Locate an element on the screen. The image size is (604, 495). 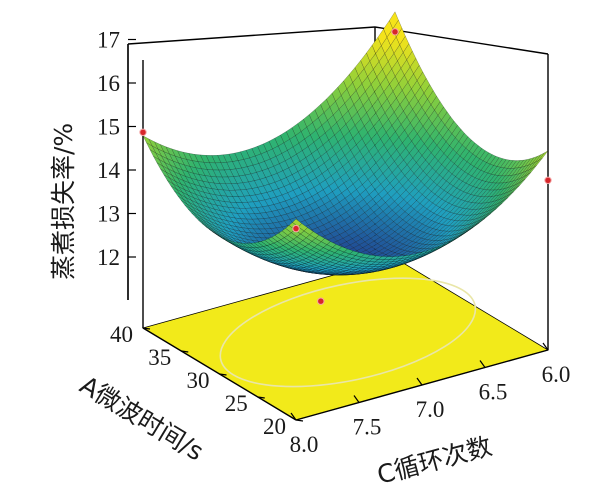
x-tick-label: 6.0 is located at coordinates (556, 374).